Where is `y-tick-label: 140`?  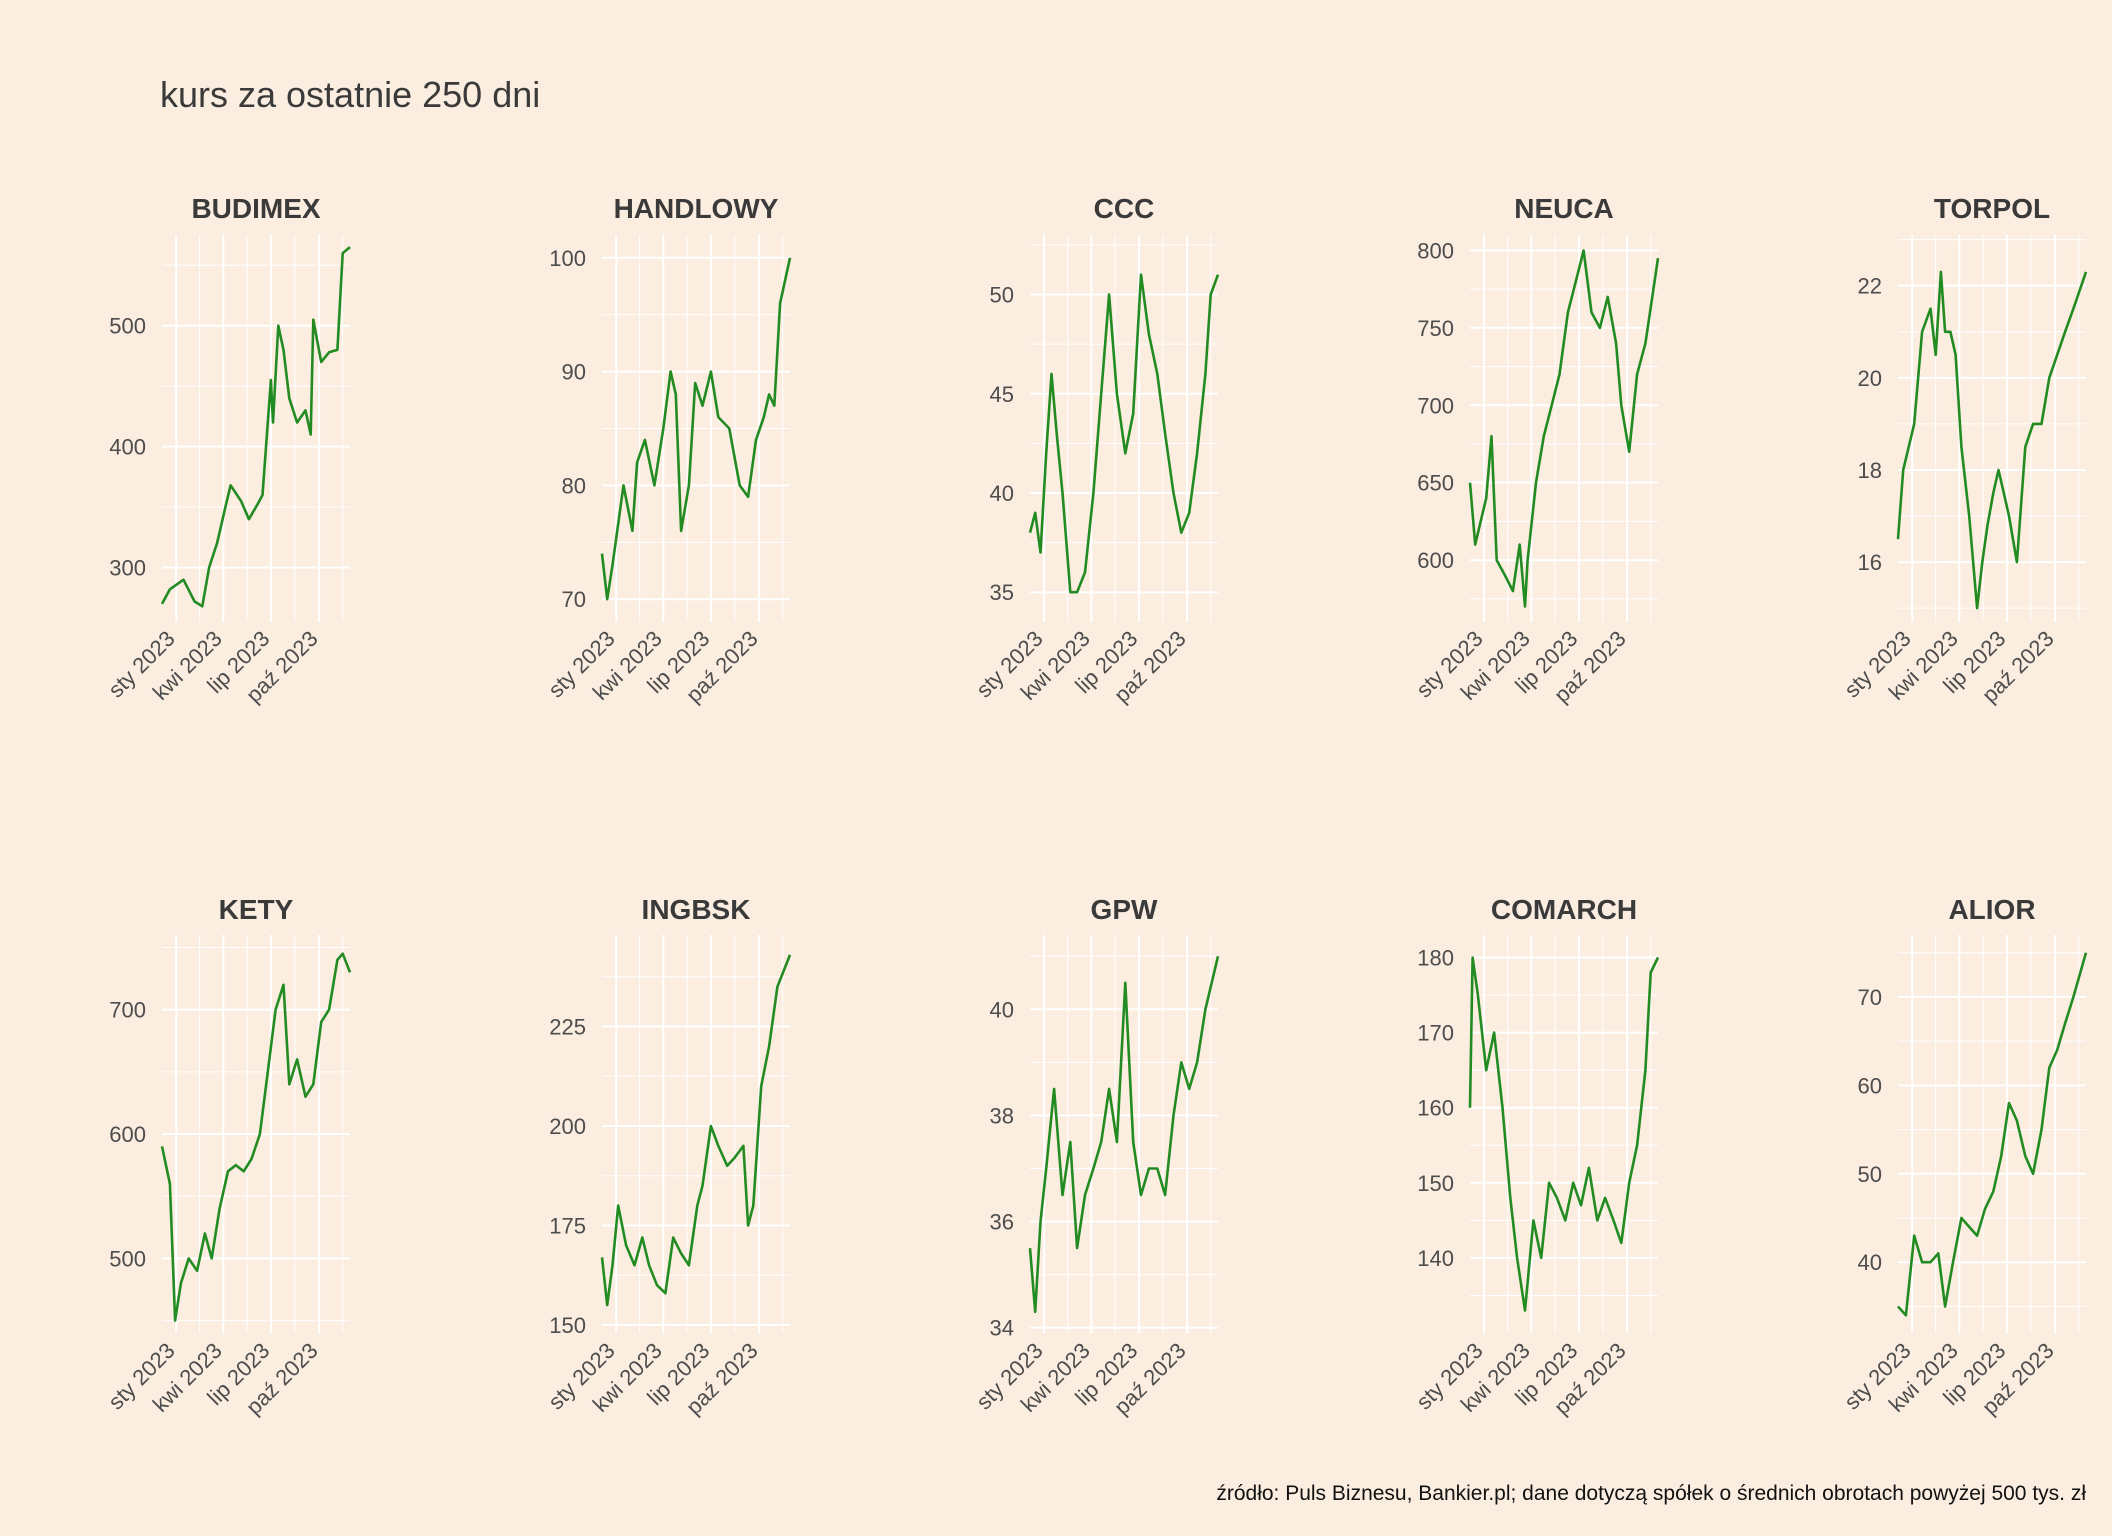
y-tick-label: 140 is located at coordinates (1435, 1258).